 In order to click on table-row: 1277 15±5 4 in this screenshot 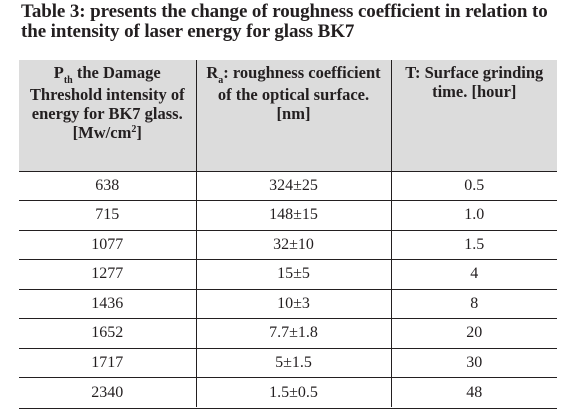, I will do `click(288, 274)`.